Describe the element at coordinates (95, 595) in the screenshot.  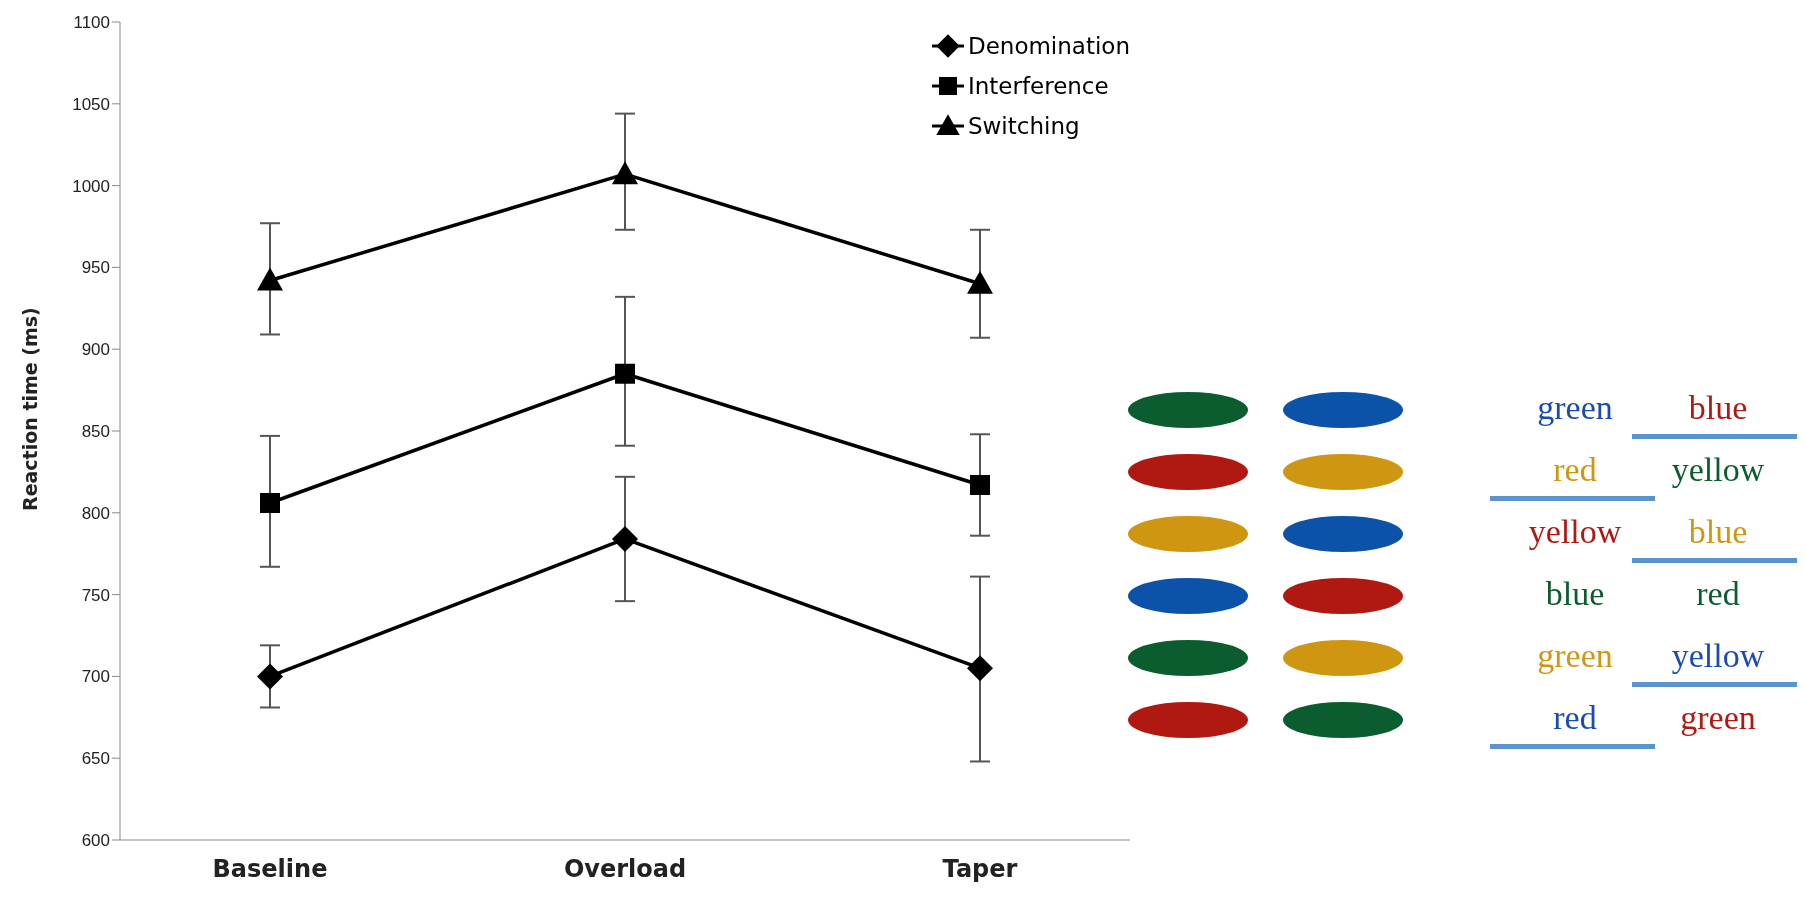
I see `y-tick-label: 750` at that location.